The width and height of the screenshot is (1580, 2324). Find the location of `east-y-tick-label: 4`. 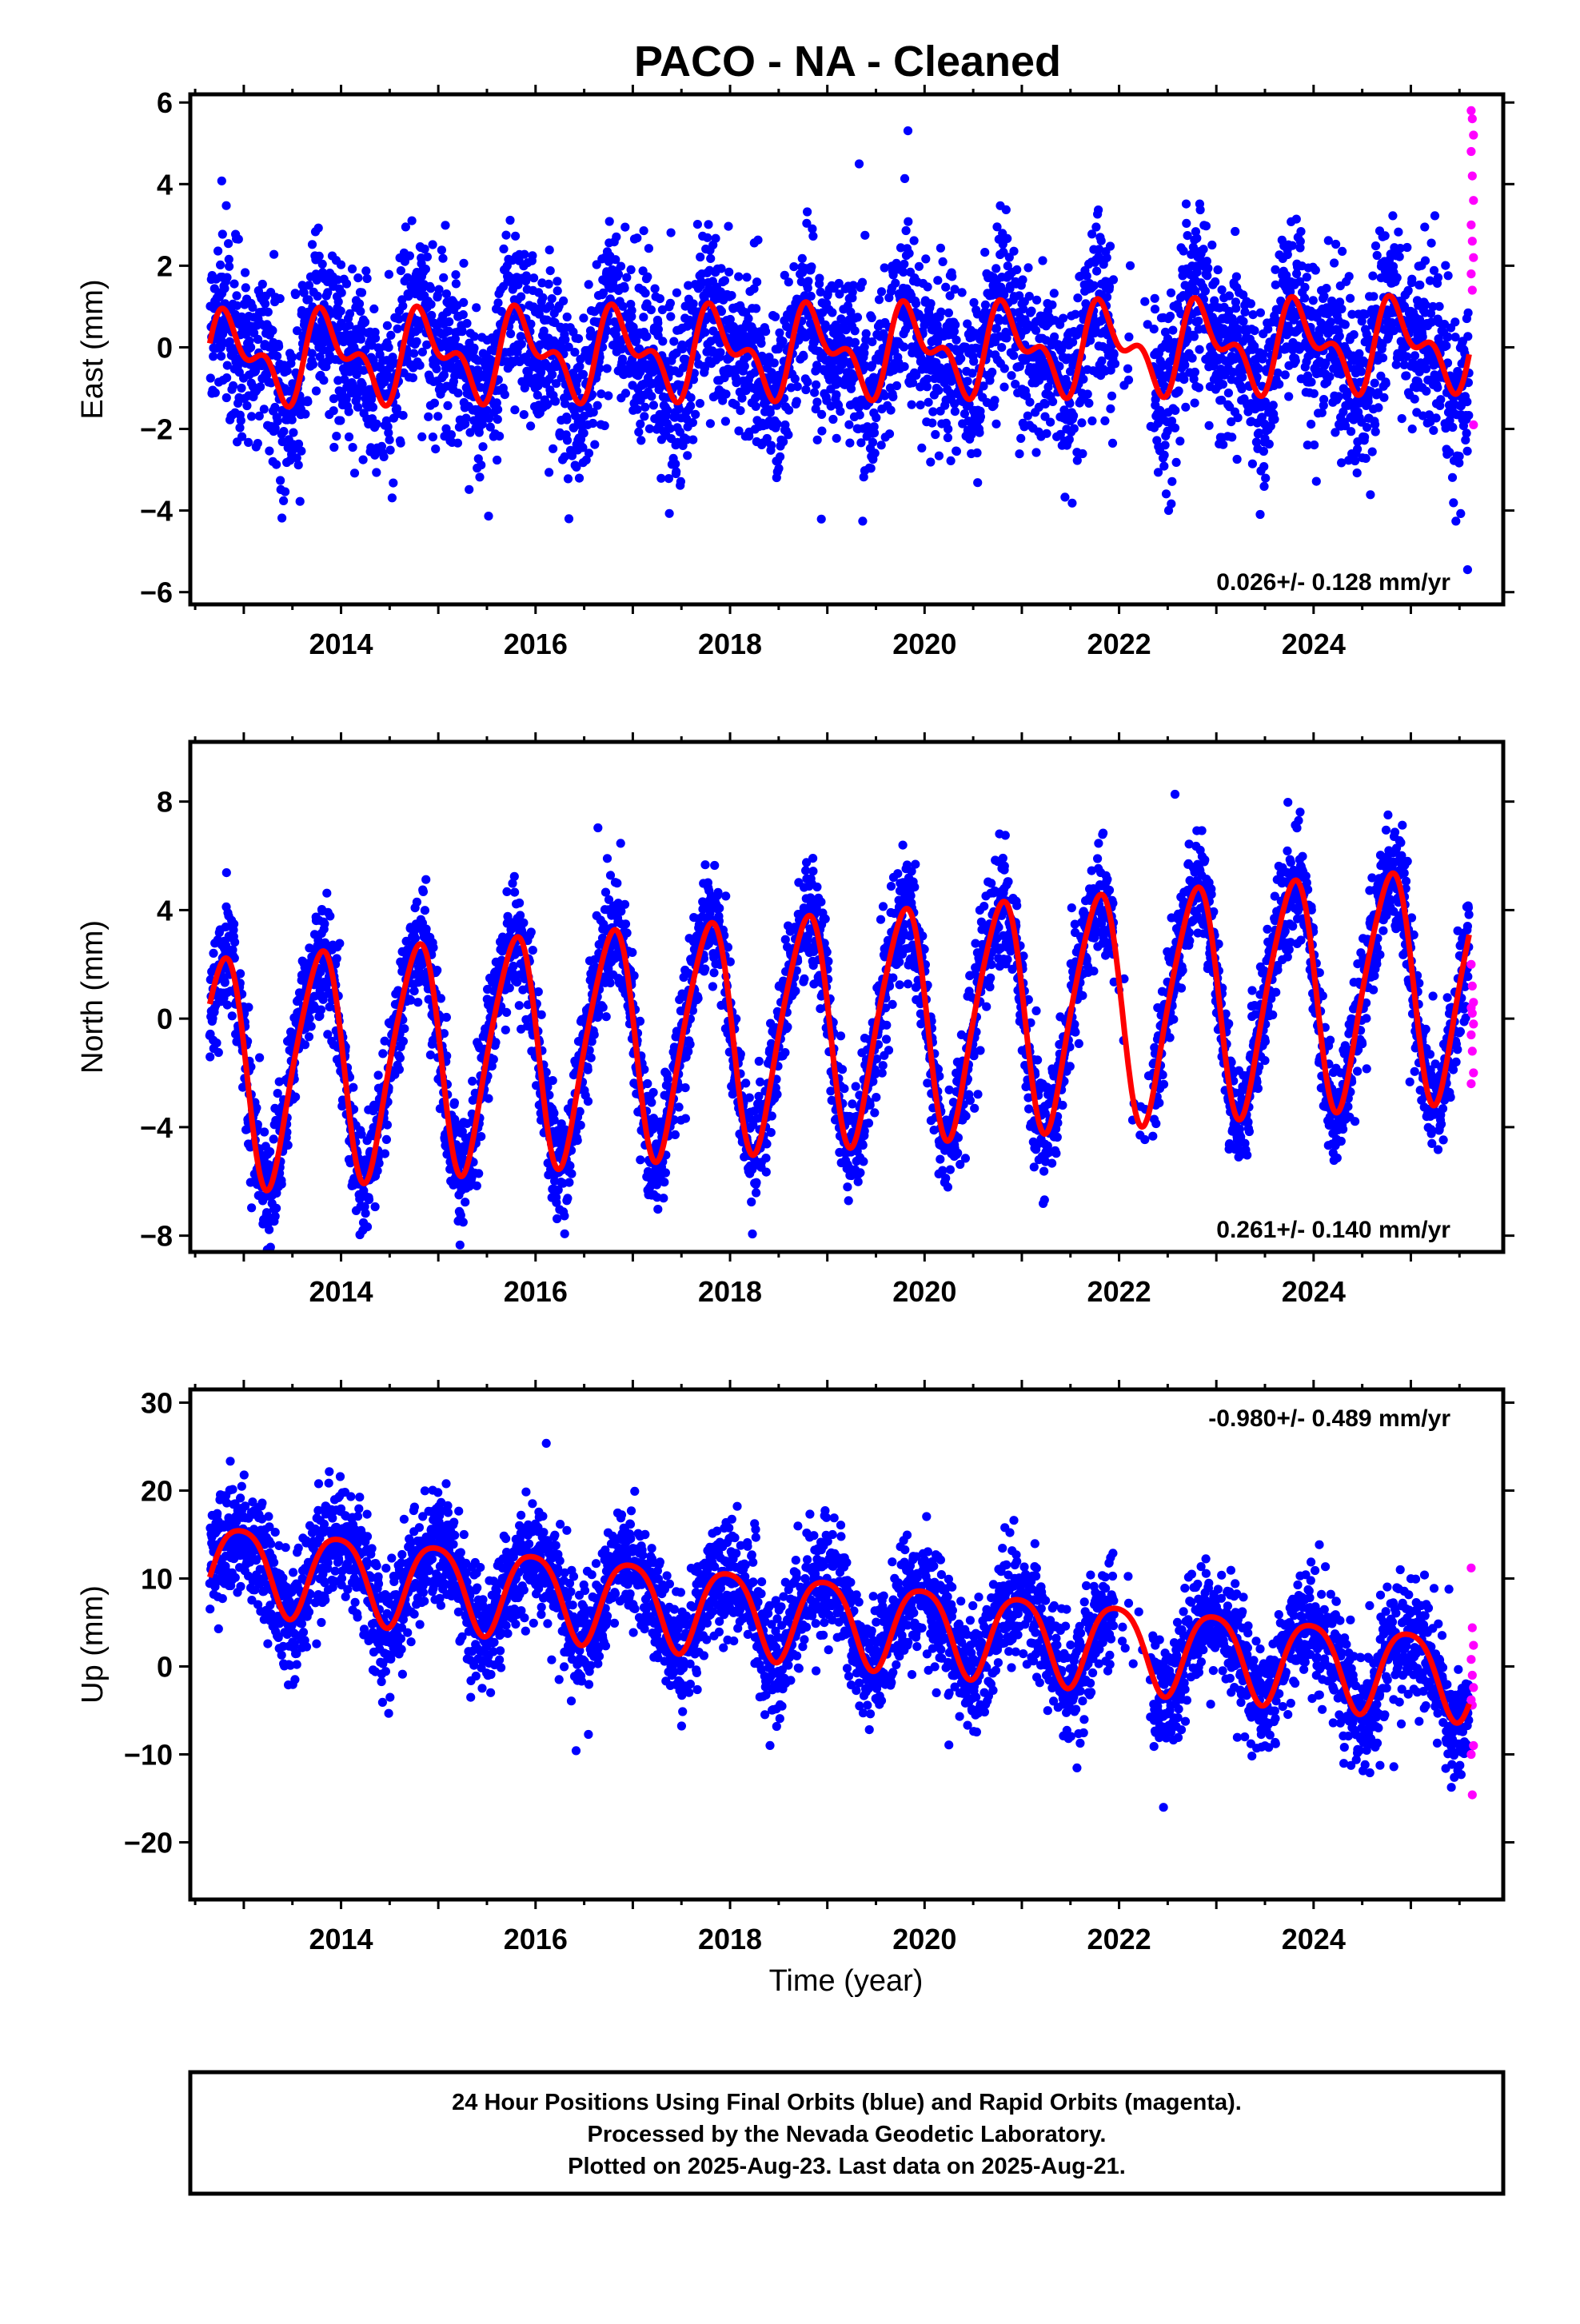

east-y-tick-label: 4 is located at coordinates (165, 184).